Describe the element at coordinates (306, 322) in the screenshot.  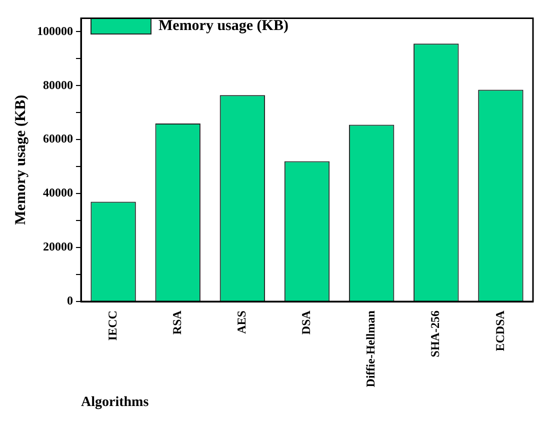
I see `x-tick-label: DSA` at that location.